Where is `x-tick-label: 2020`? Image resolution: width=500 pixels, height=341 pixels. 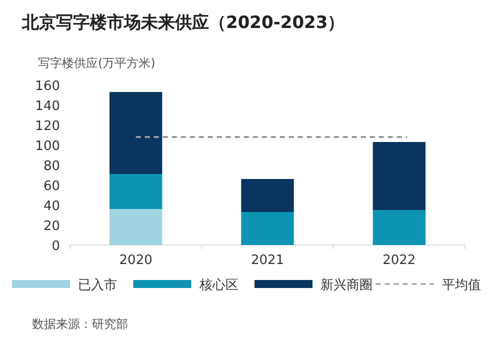
x-tick-label: 2020 is located at coordinates (135, 260).